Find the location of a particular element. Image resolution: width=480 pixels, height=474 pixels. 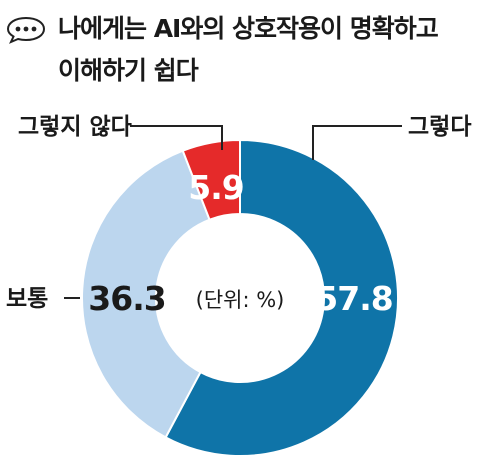

category-label-neutral: 보통 is located at coordinates (27, 299).